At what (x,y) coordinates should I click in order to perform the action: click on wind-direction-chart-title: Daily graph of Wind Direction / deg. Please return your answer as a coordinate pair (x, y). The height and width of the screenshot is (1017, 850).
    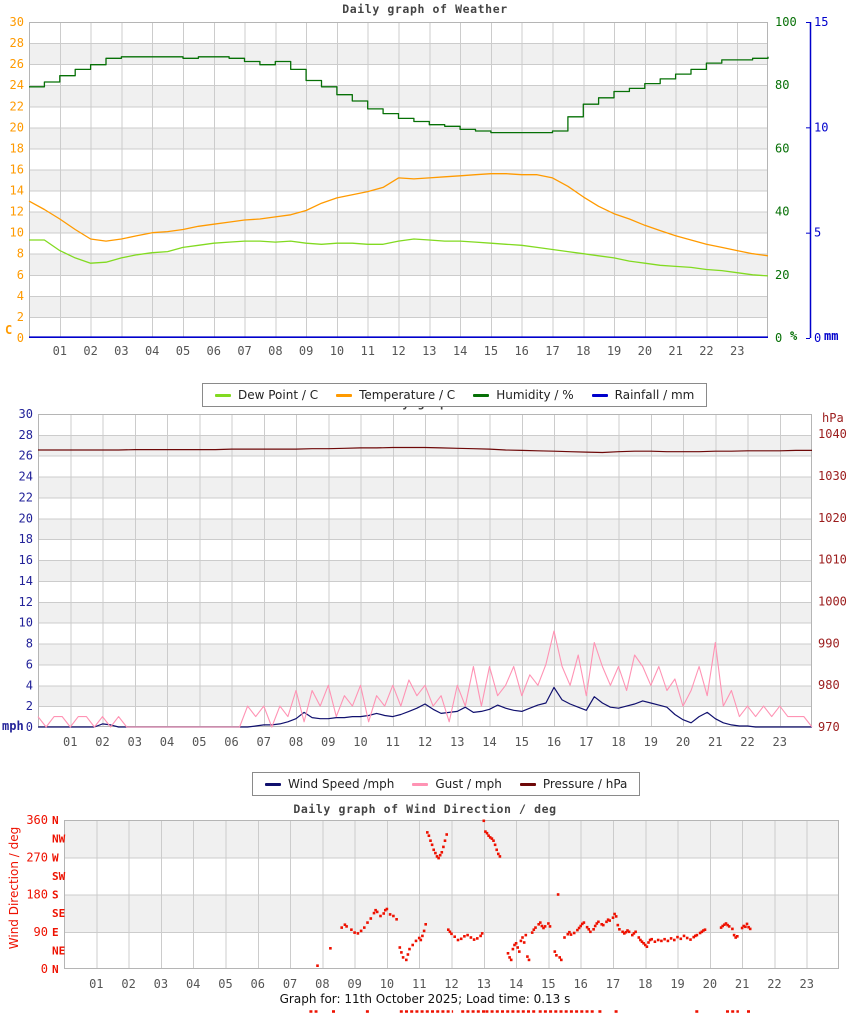
    Looking at the image, I should click on (425, 809).